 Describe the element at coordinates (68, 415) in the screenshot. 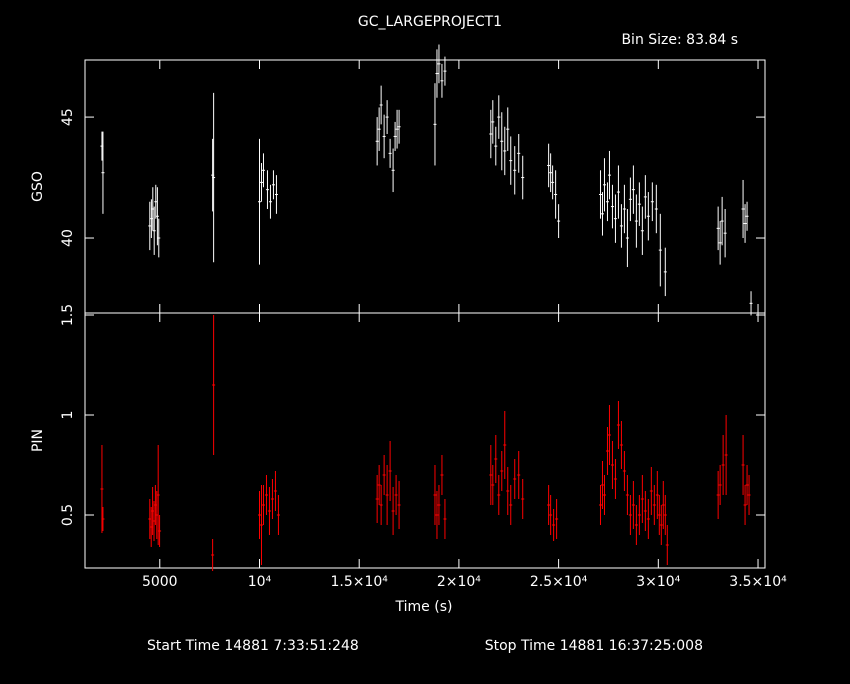

I see `y-tick-label: 1` at that location.